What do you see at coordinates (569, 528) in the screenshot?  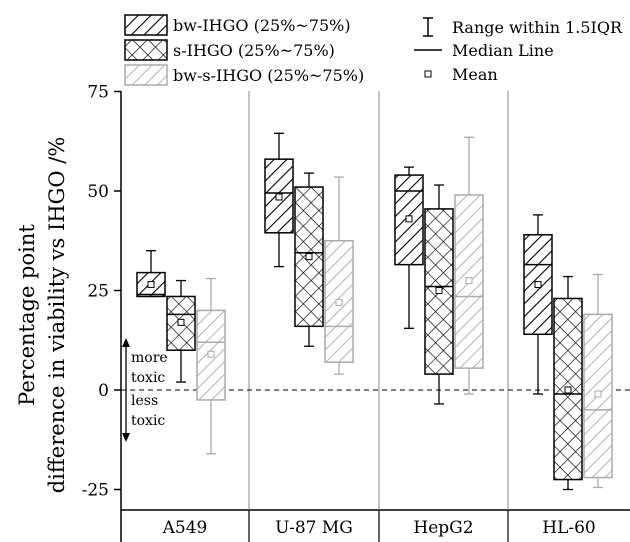 I see `category-label: HL-60` at bounding box center [569, 528].